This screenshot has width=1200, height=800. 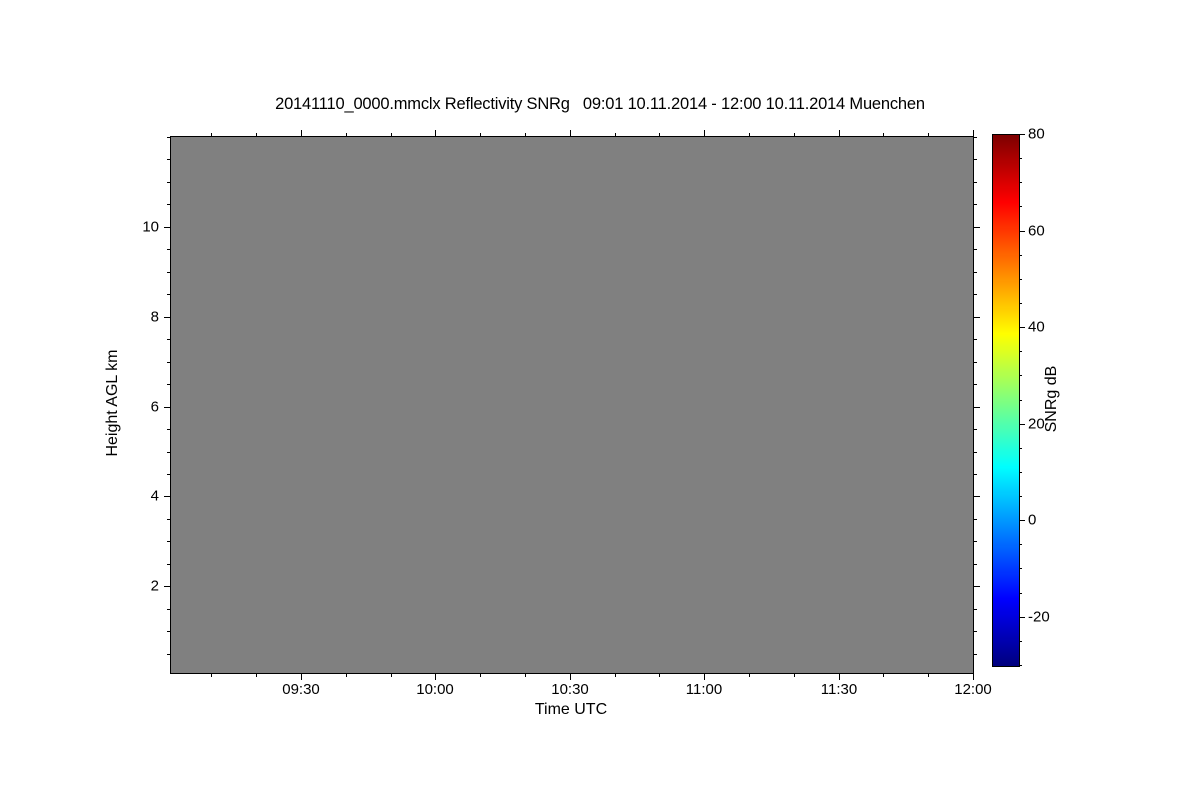 I want to click on colorbar-gradient, so click(x=1006, y=400).